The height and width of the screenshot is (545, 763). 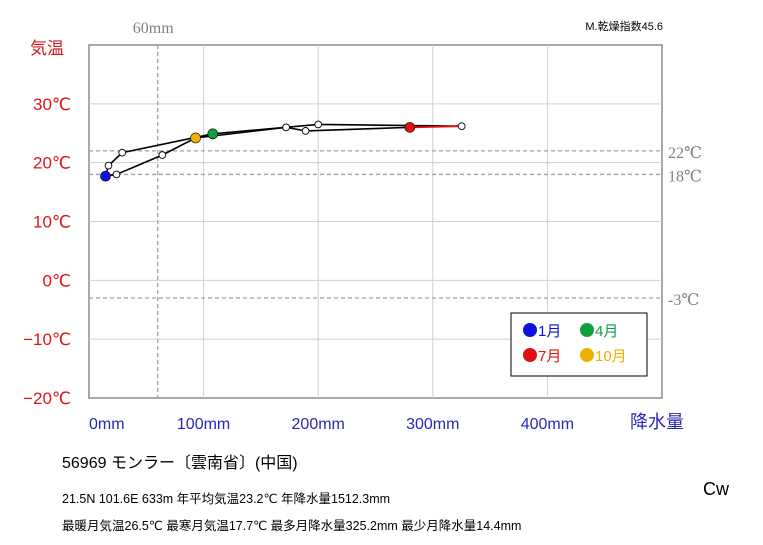 I want to click on y-tick-labels: −20℃ −10℃ 0℃ 10℃ 20℃ 30℃, so click(x=47, y=251).